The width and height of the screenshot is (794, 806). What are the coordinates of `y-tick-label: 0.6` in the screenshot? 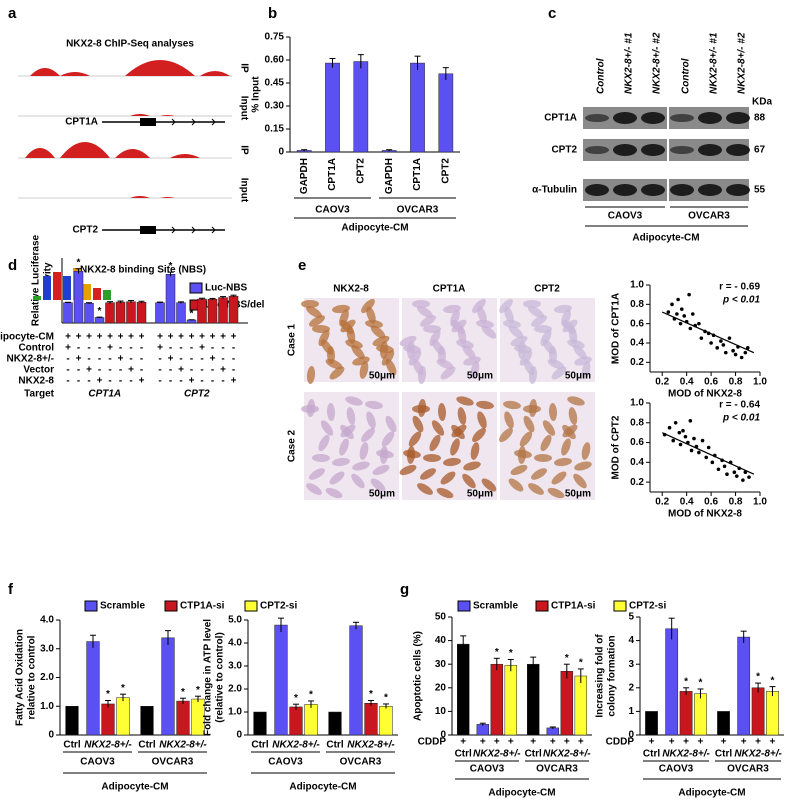 It's located at (637, 442).